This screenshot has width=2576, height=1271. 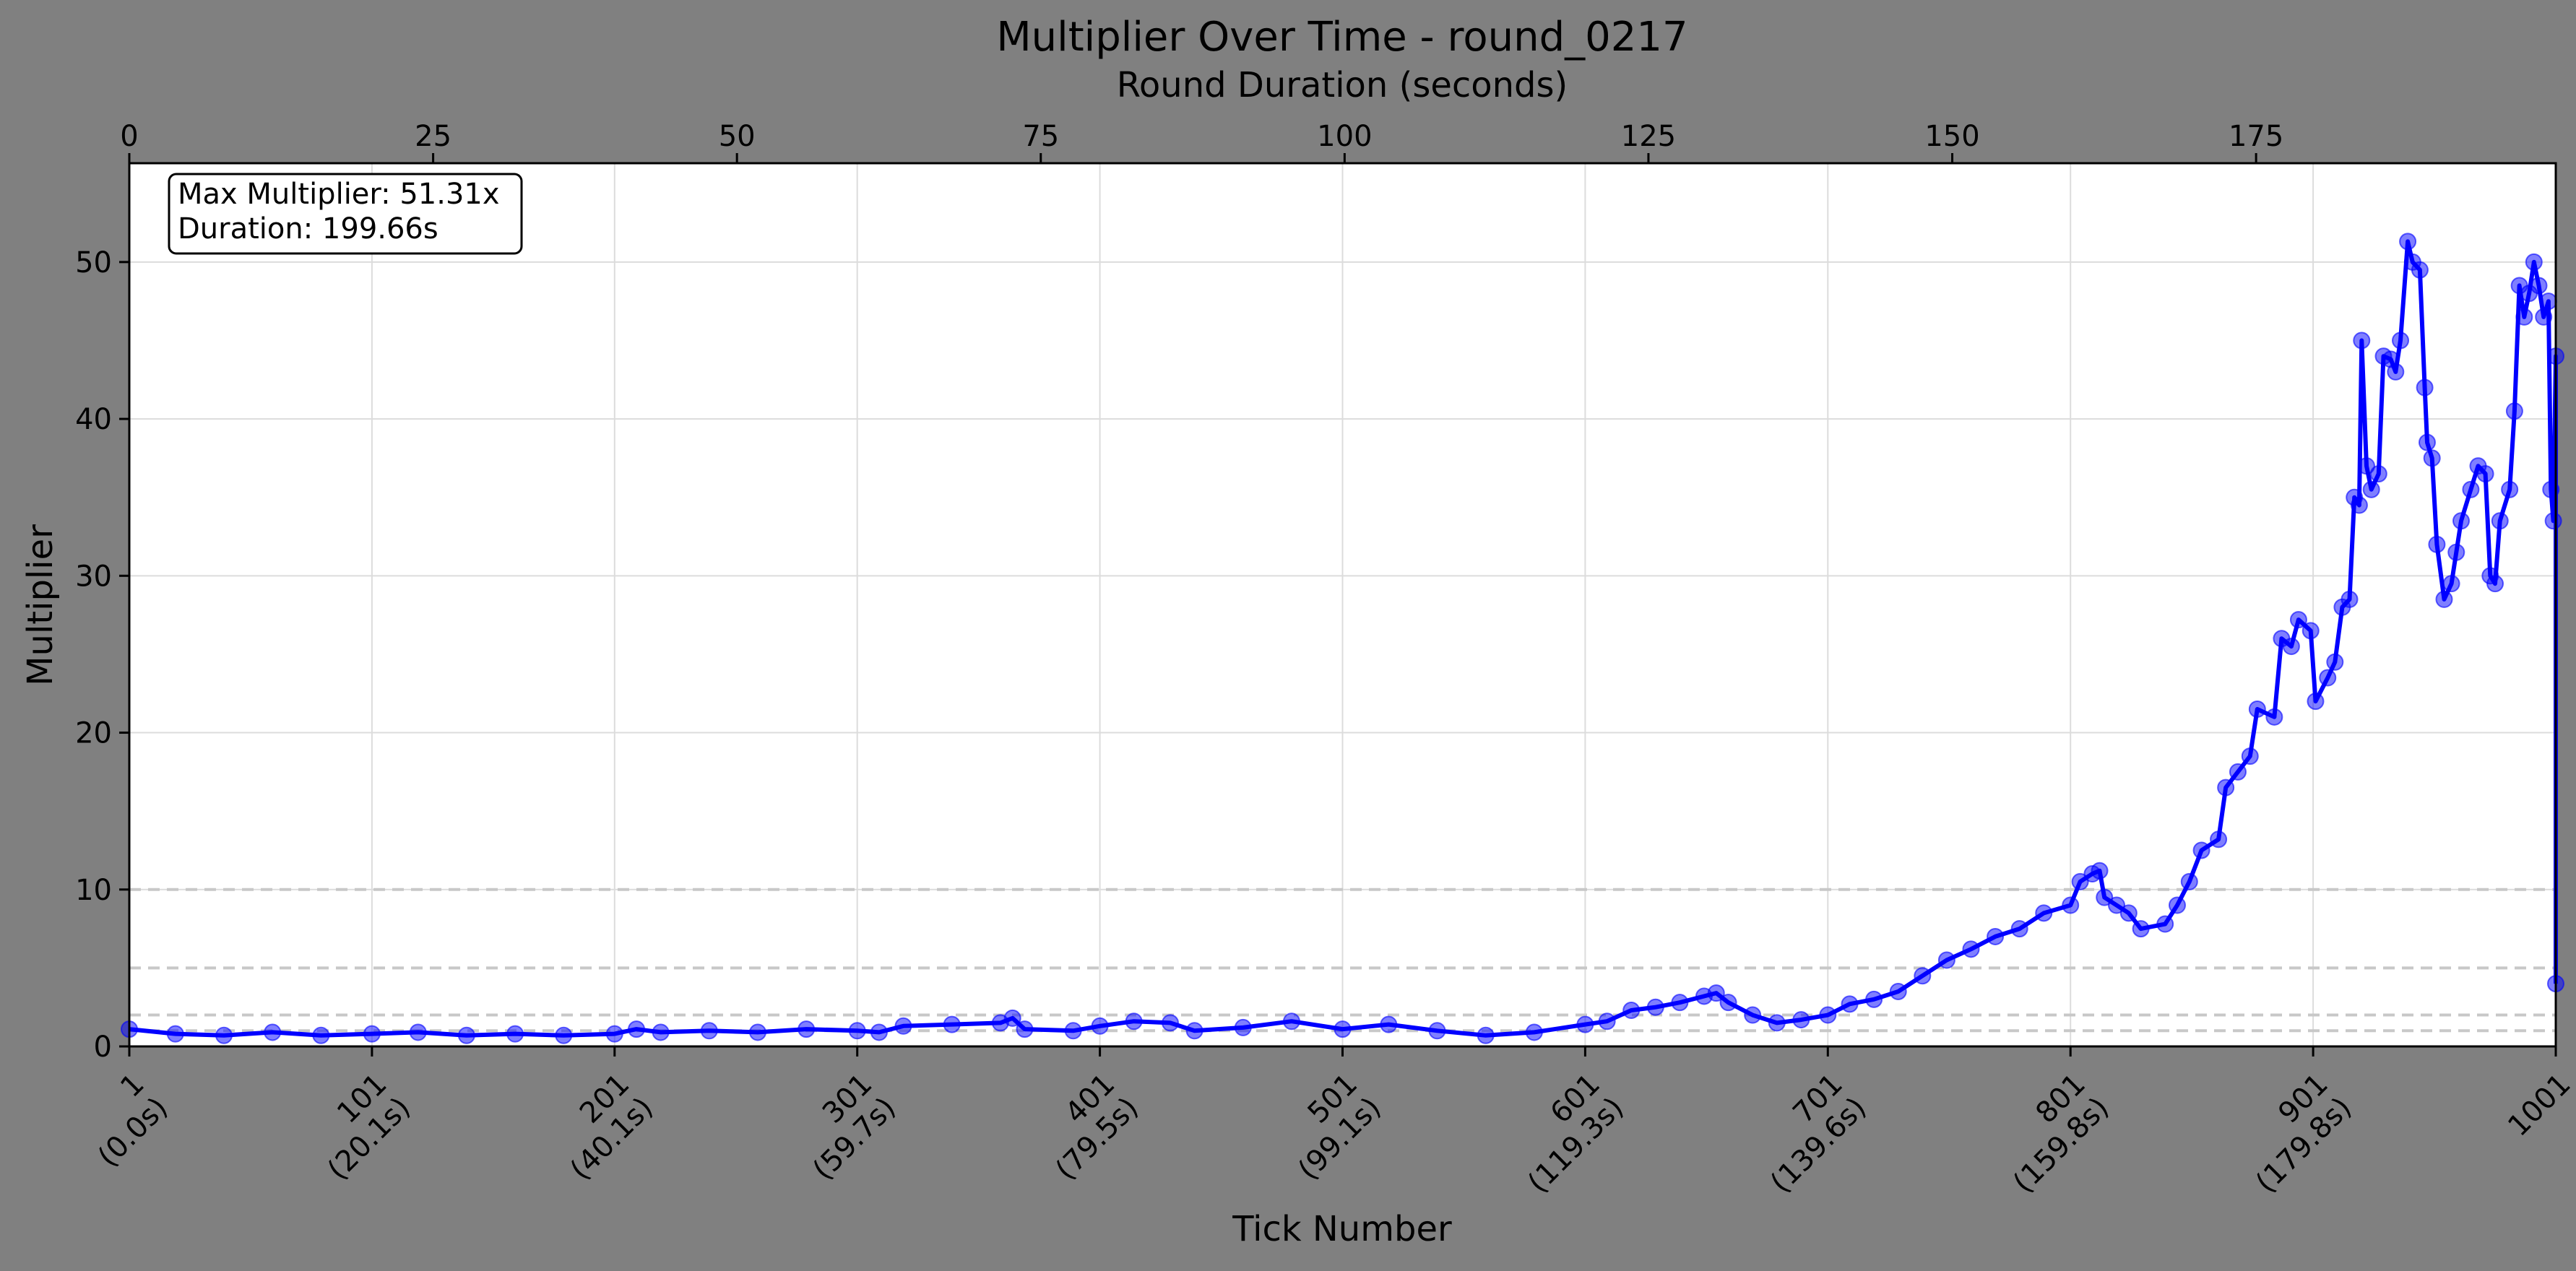 What do you see at coordinates (2292, 1133) in the screenshot?
I see `x-tick-label: 901(179.8s)` at bounding box center [2292, 1133].